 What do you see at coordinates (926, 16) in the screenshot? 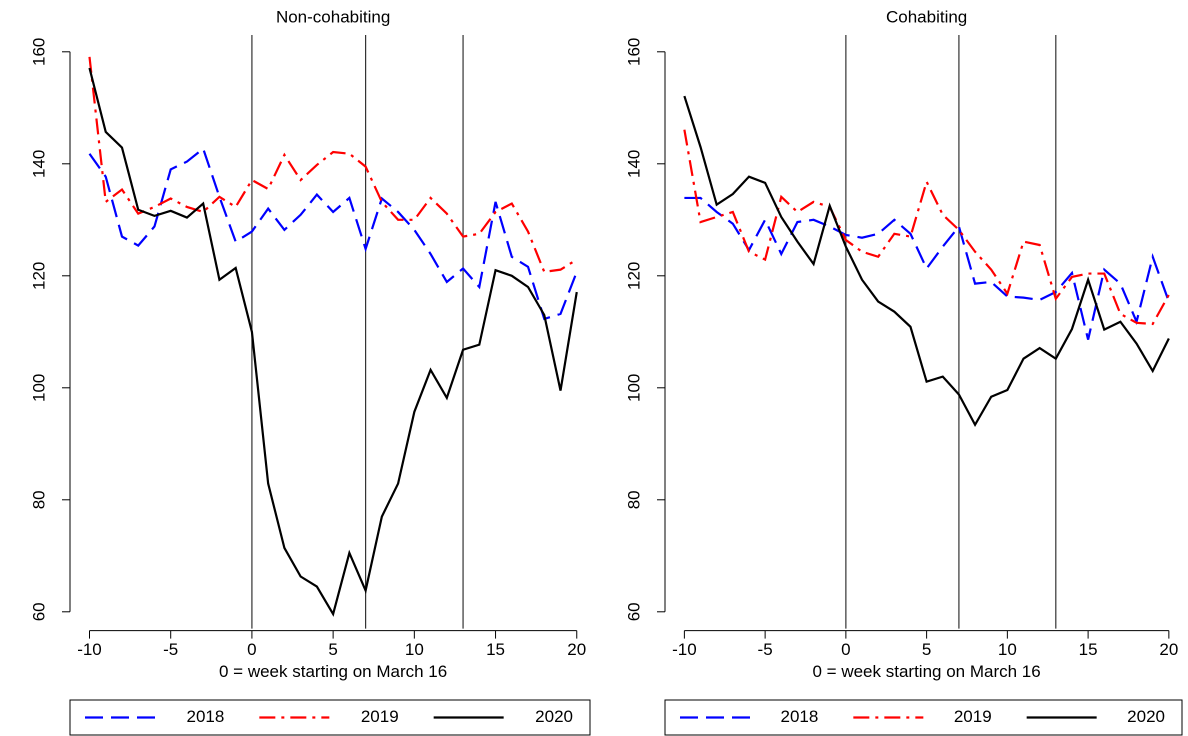
I see `chart-title: Cohabiting` at bounding box center [926, 16].